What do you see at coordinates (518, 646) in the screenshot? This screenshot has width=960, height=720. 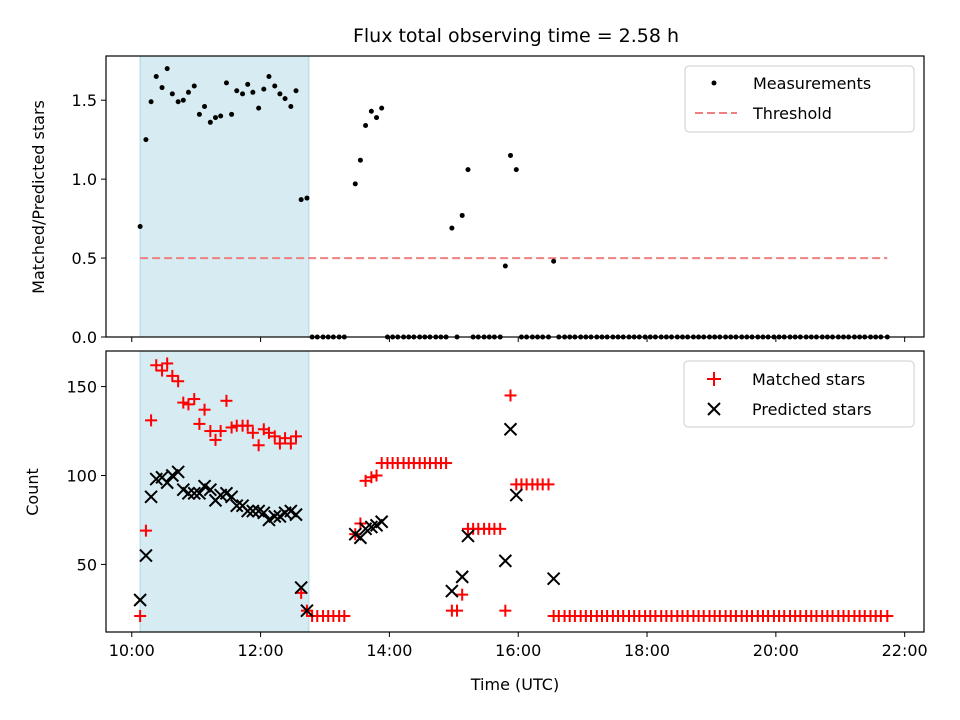 I see `count-x-ticks: 10:00 12:00 14:00 16:00 18:00 20:00 22:00` at bounding box center [518, 646].